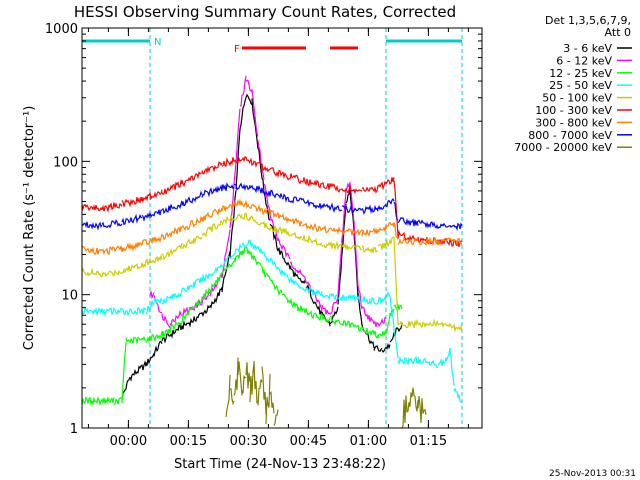  I want to click on y-tick-label: 100, so click(65, 162).